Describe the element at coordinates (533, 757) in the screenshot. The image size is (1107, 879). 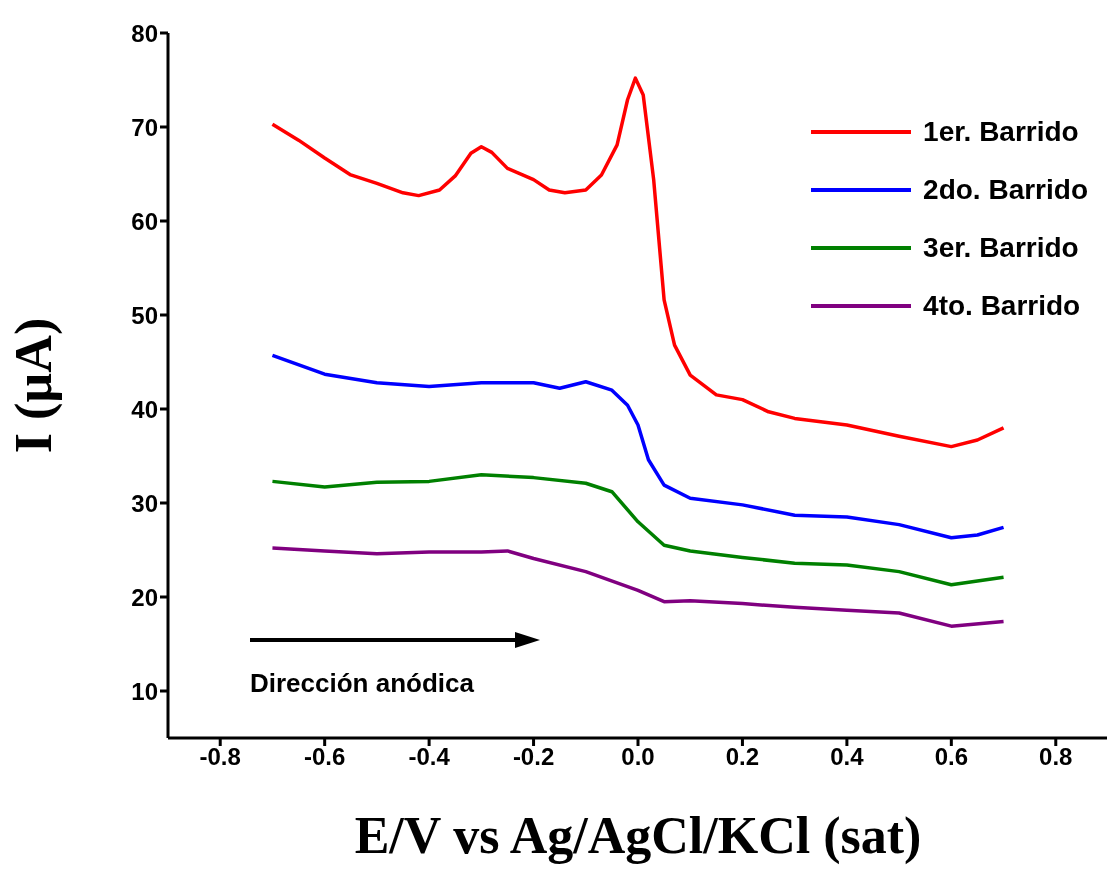
I see `x-tick-label: -0.2` at that location.